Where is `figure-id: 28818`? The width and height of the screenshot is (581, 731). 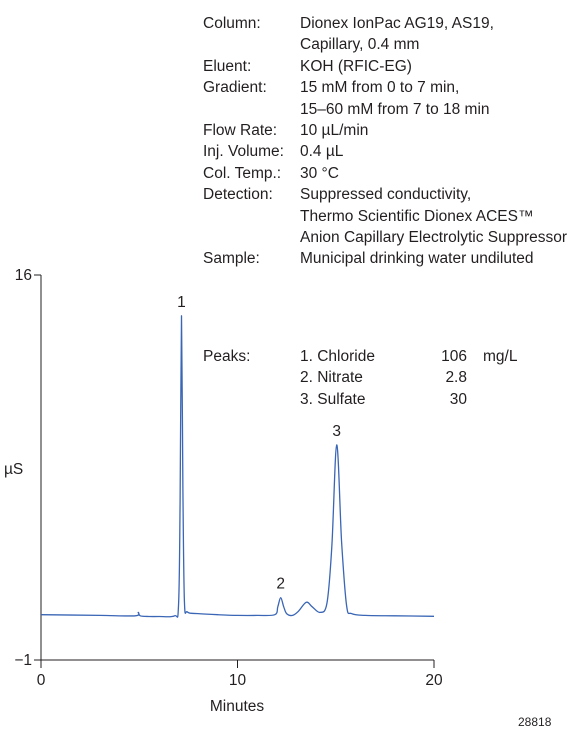 figure-id: 28818 is located at coordinates (535, 722).